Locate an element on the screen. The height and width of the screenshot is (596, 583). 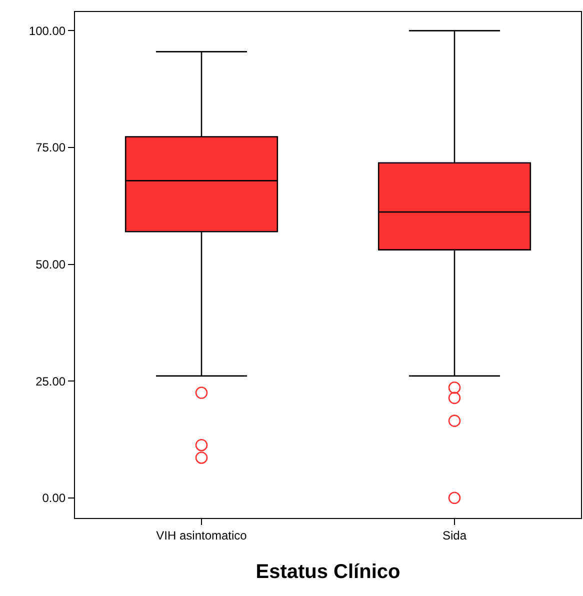
x-tick-label: Sida is located at coordinates (454, 535).